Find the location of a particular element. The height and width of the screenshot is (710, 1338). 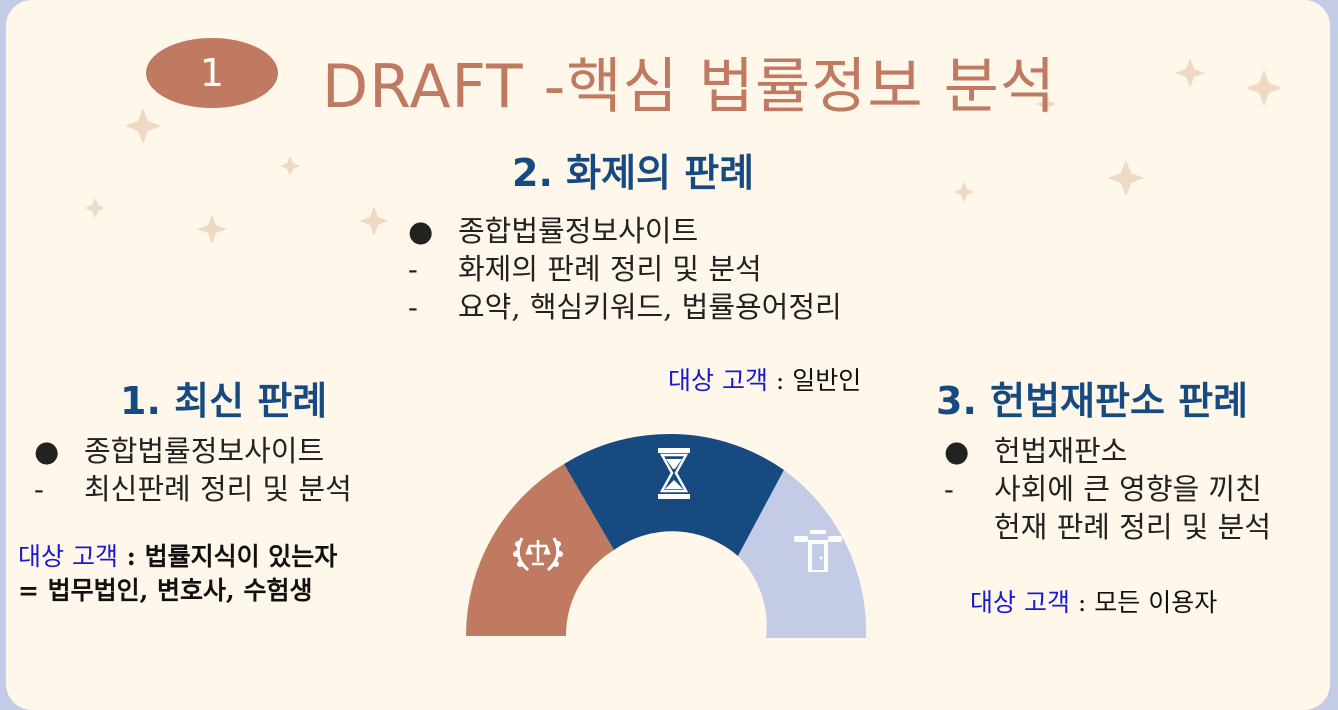

list-item: - 요약, 핵심키워드, 법률용어정리 is located at coordinates (625, 307).